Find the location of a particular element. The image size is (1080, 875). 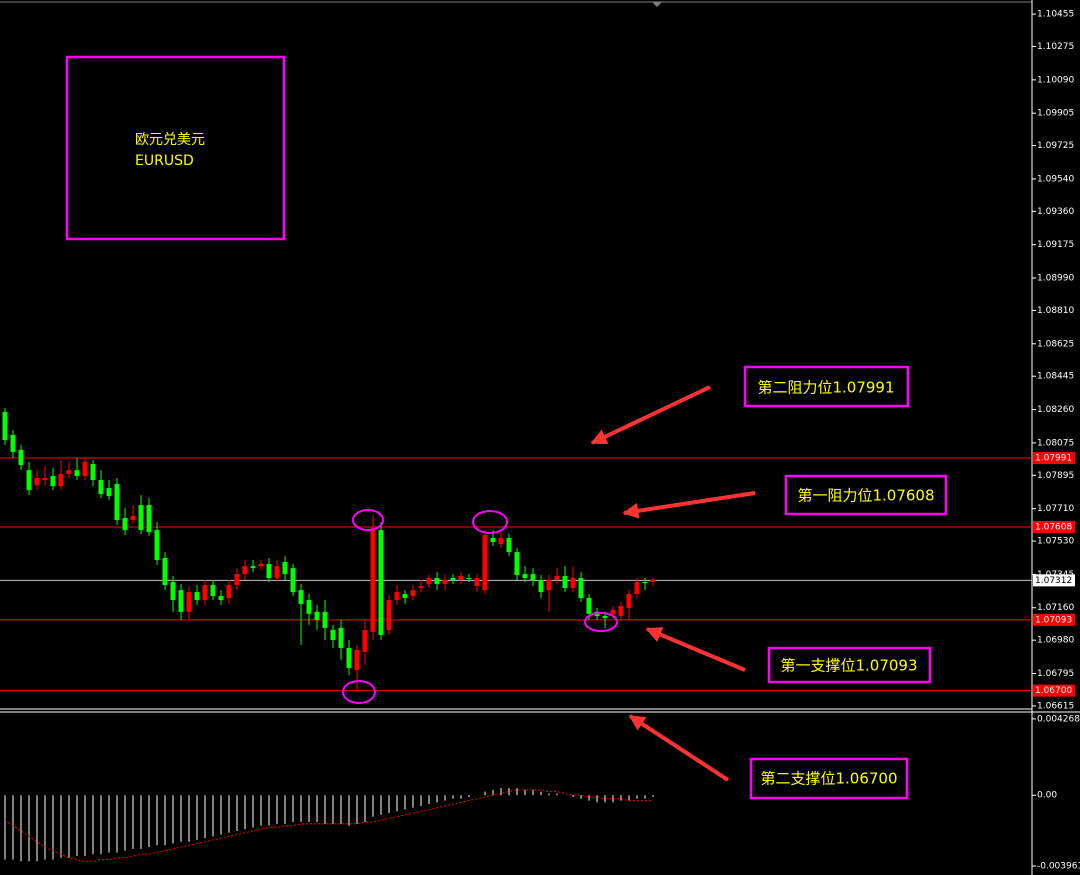

annotation: 第二阻力位1.07991 is located at coordinates (825, 388).